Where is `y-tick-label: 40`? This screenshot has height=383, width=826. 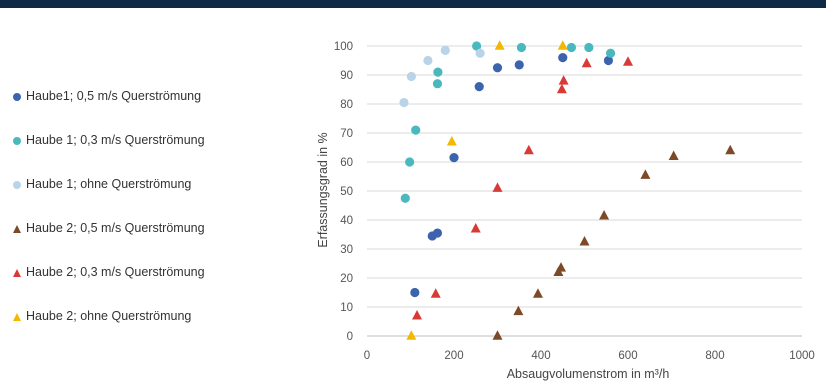
y-tick-label: 40 is located at coordinates (346, 221).